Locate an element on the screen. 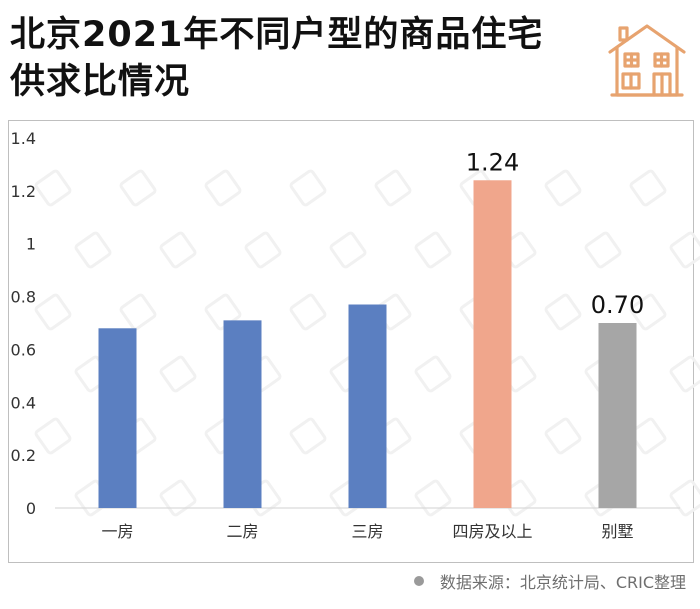 The image size is (700, 609). data-label: 0.70 is located at coordinates (617, 305).